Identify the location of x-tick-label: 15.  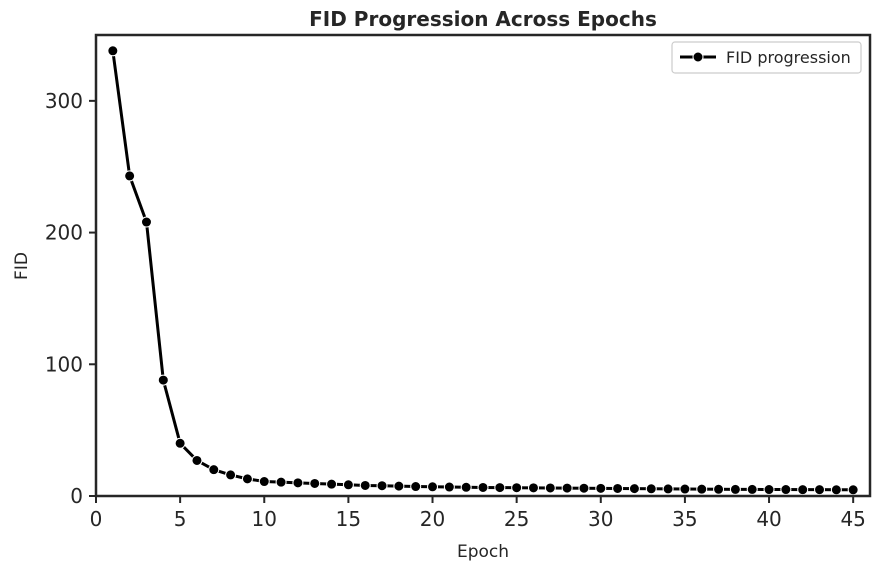
(348, 519).